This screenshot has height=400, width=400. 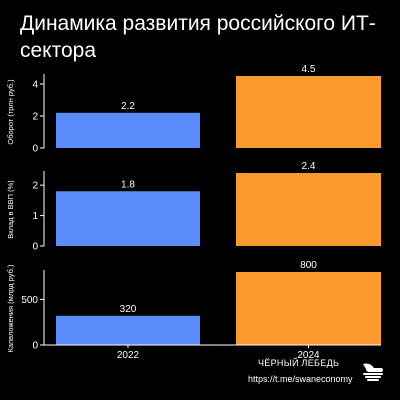 I want to click on data-label: 2.4, so click(x=309, y=166).